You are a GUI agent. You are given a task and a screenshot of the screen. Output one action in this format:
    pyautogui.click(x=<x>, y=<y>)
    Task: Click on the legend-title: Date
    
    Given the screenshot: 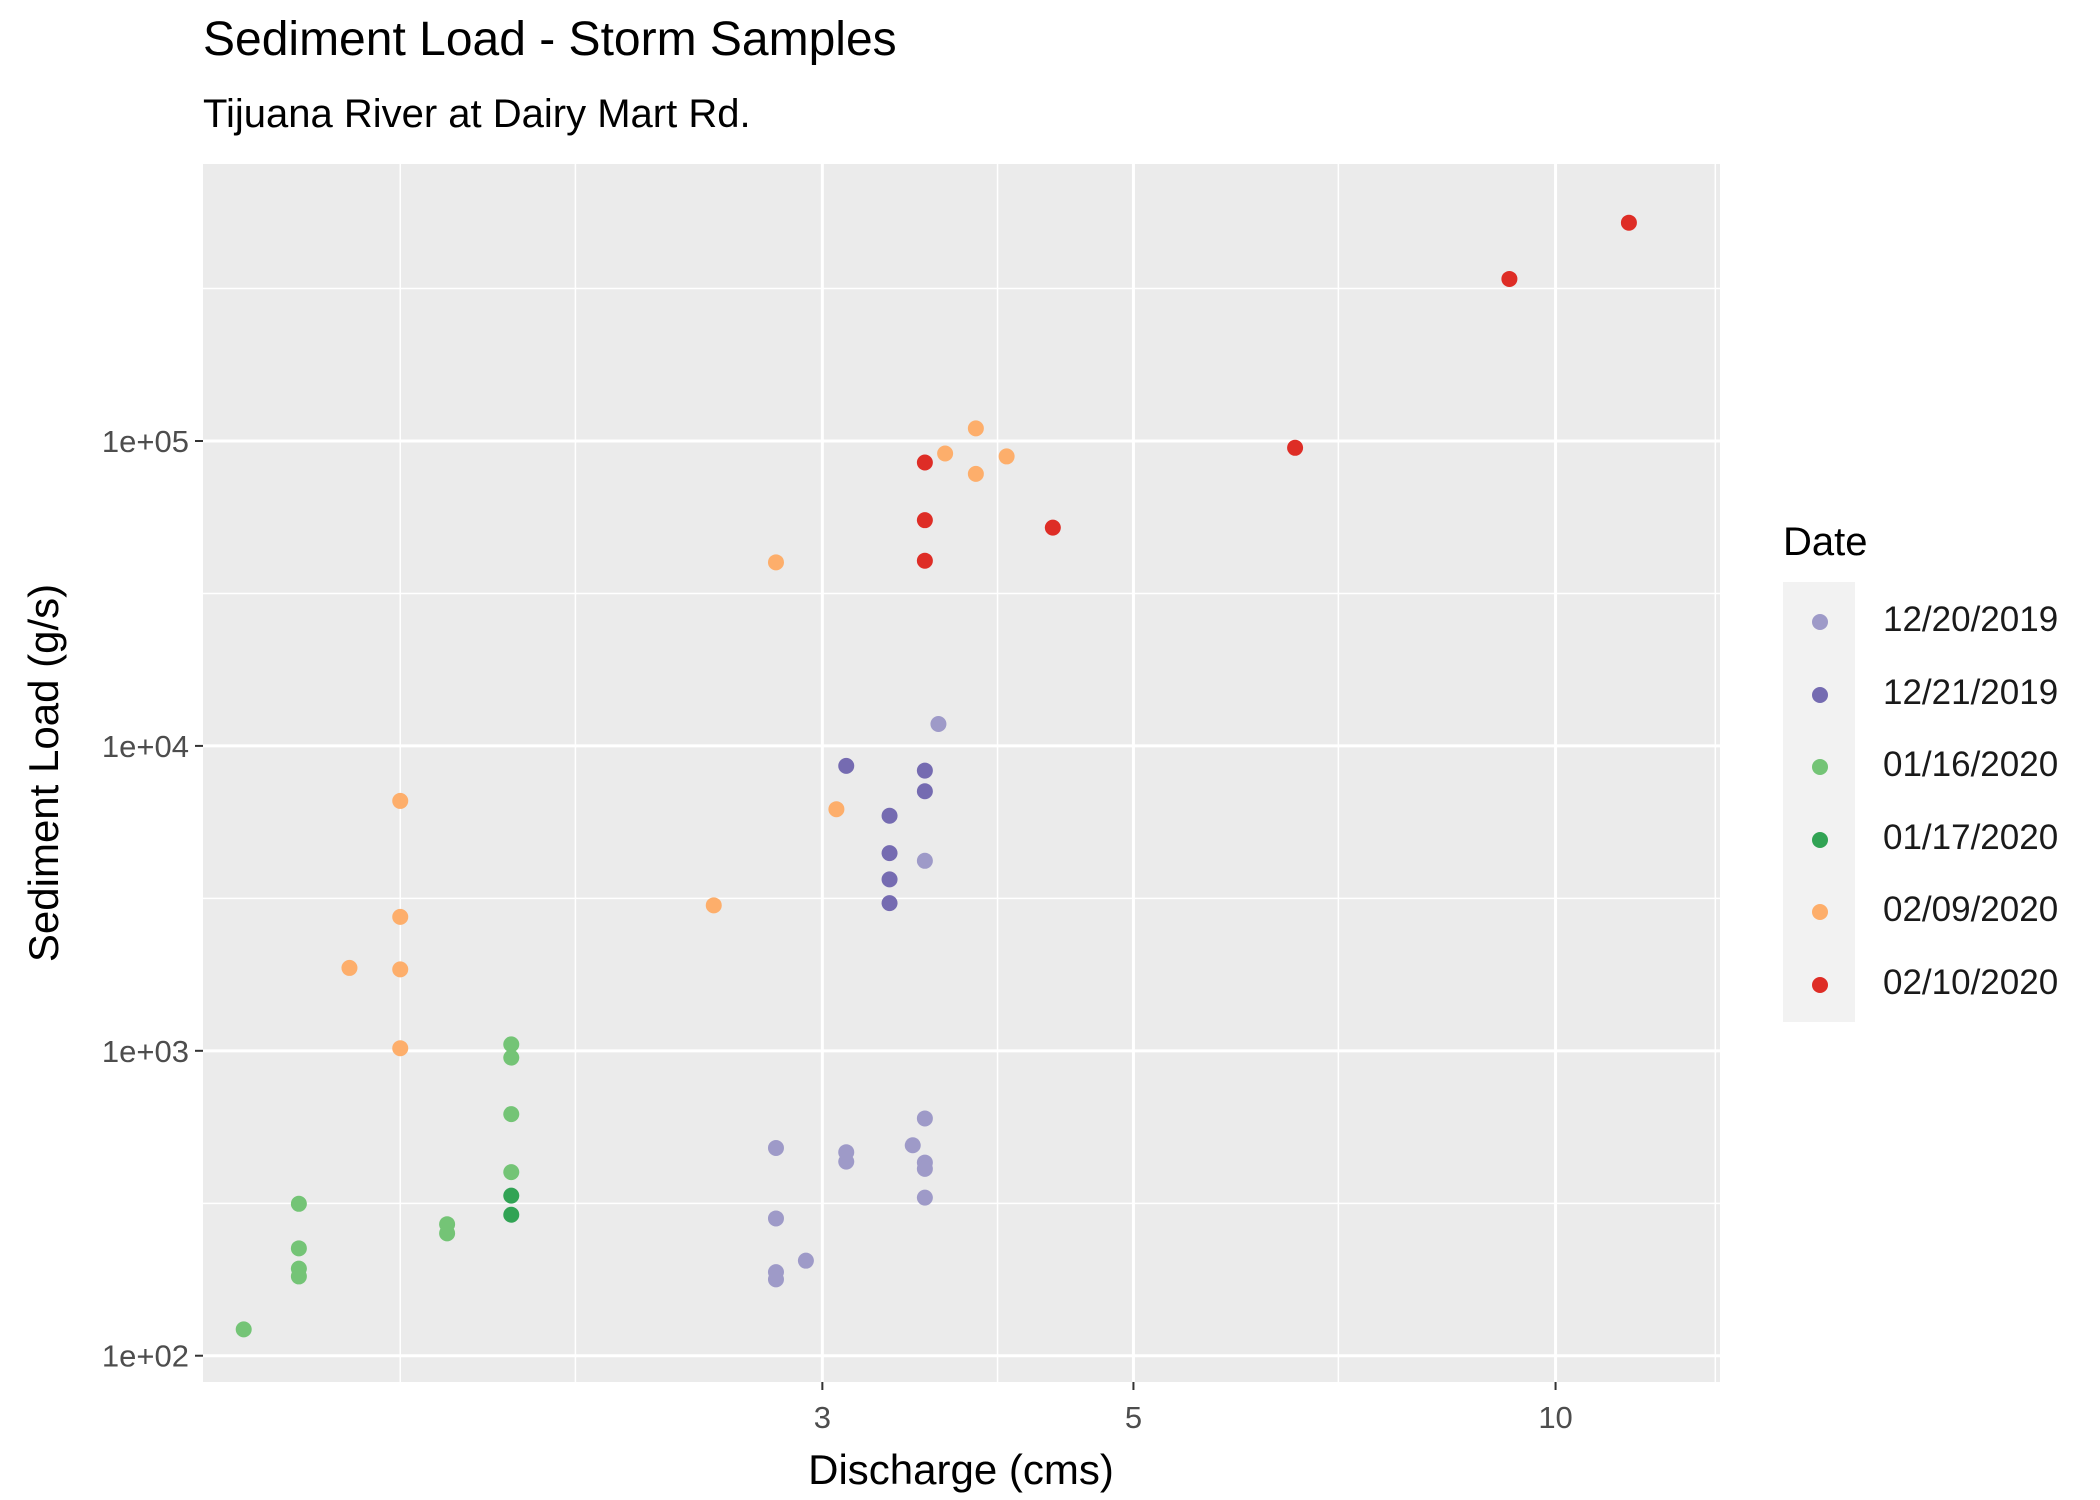 What is the action you would take?
    pyautogui.click(x=1825, y=542)
    